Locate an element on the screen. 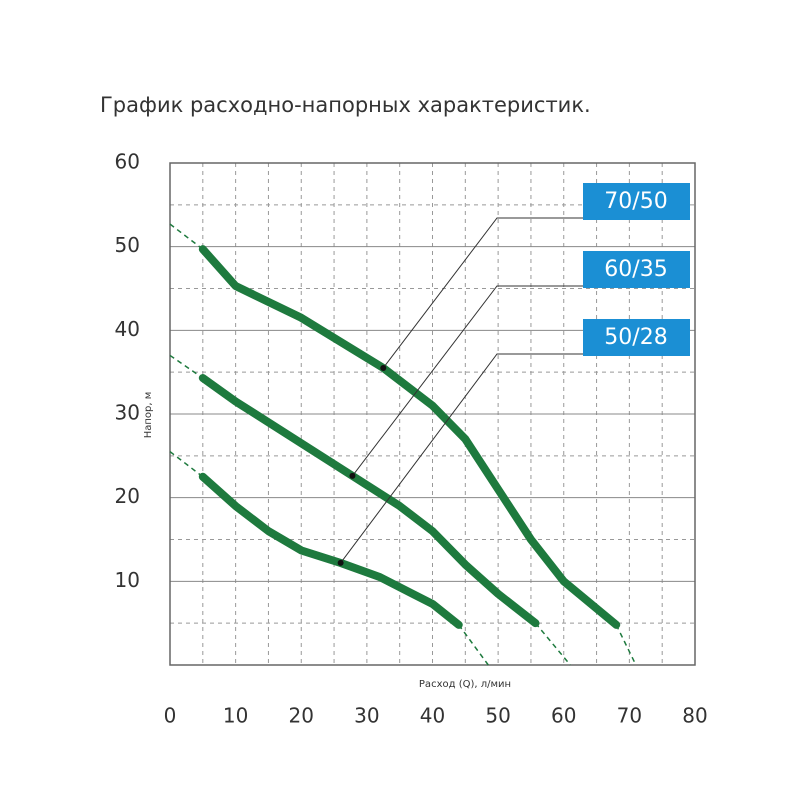 Image resolution: width=800 pixels, height=804 pixels. curve is located at coordinates (369, 501).